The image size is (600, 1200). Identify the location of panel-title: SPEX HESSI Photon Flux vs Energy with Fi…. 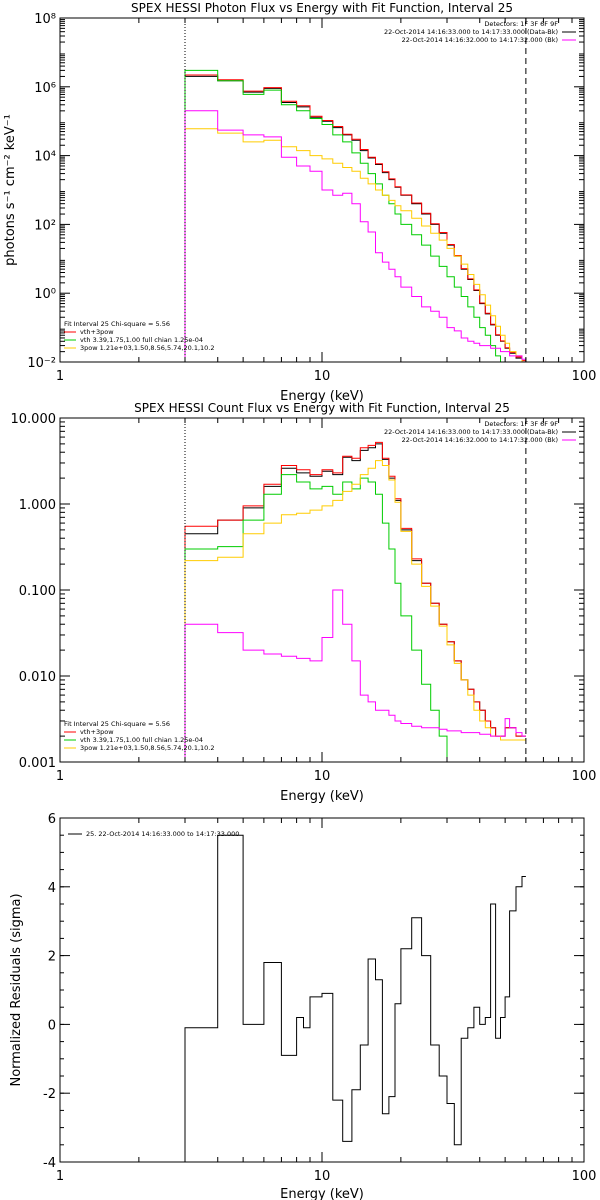
(322, 8).